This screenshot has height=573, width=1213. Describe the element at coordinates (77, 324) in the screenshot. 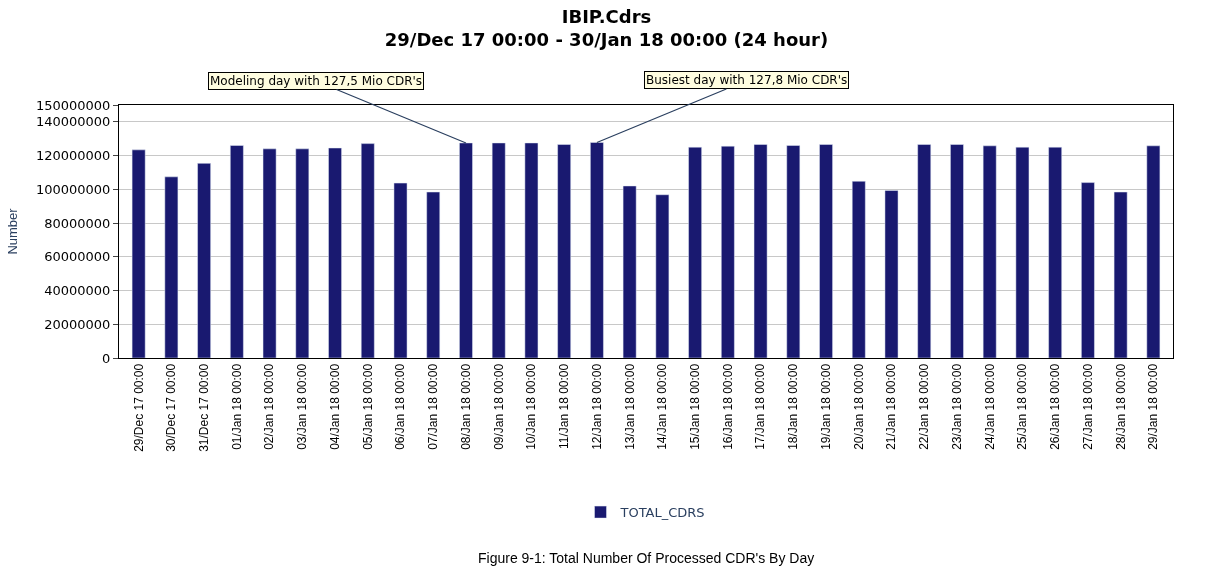

I see `y-tick-label: 20000000` at that location.